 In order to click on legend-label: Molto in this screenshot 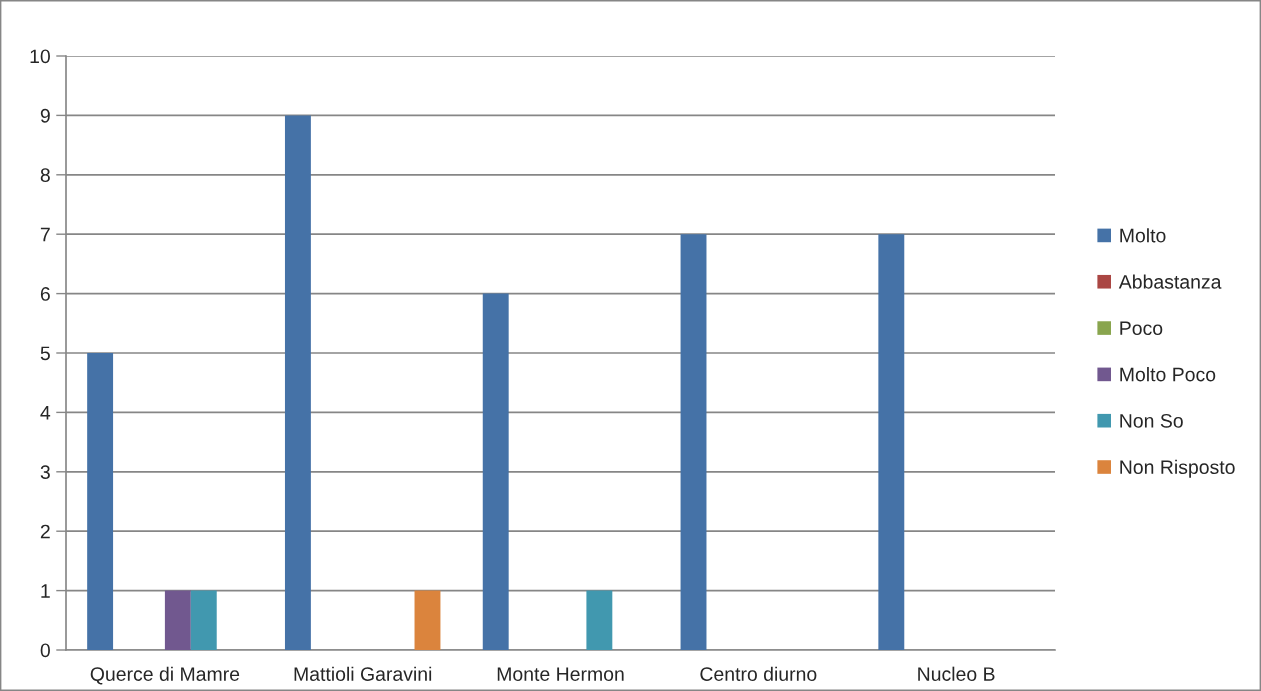, I will do `click(1143, 235)`.